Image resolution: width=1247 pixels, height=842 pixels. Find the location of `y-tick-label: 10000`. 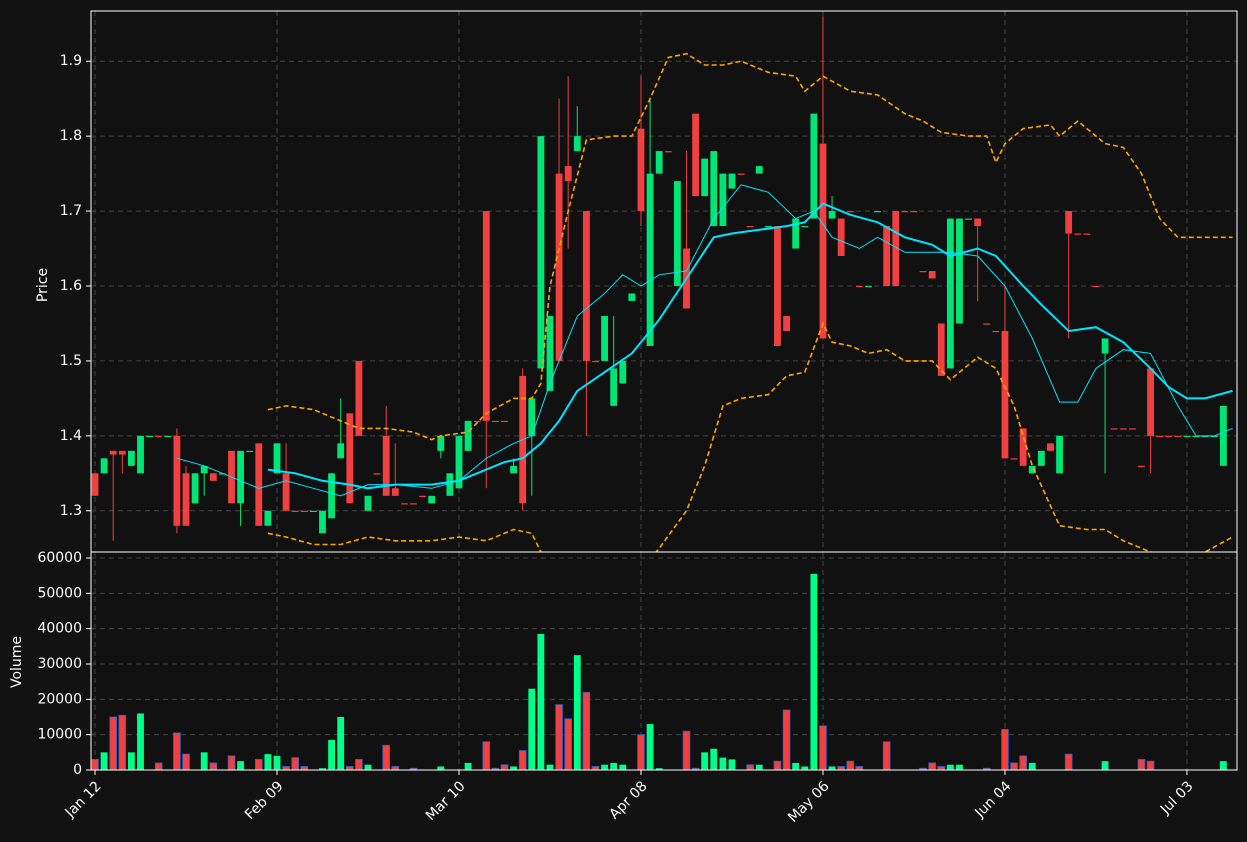

y-tick-label: 10000 is located at coordinates (59, 735).